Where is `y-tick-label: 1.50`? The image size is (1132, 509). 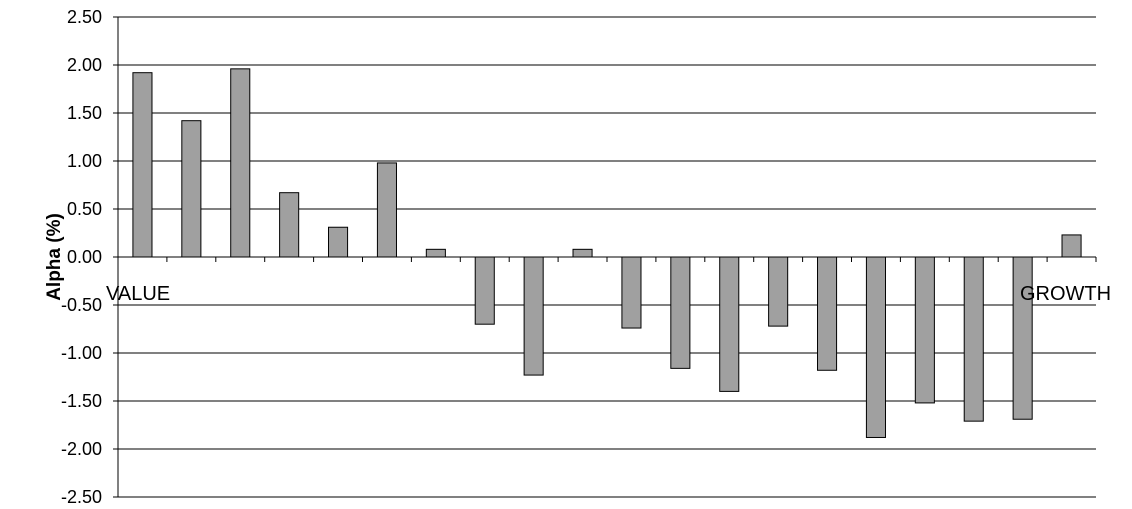 y-tick-label: 1.50 is located at coordinates (84, 113).